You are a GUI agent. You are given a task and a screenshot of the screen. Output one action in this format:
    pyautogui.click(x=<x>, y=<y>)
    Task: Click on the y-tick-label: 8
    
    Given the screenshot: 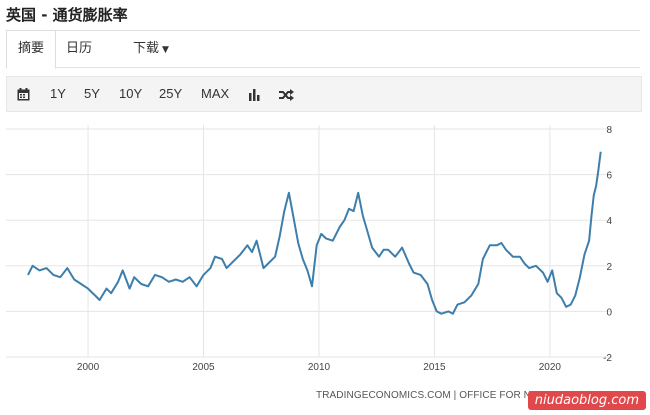 What is the action you would take?
    pyautogui.click(x=609, y=130)
    